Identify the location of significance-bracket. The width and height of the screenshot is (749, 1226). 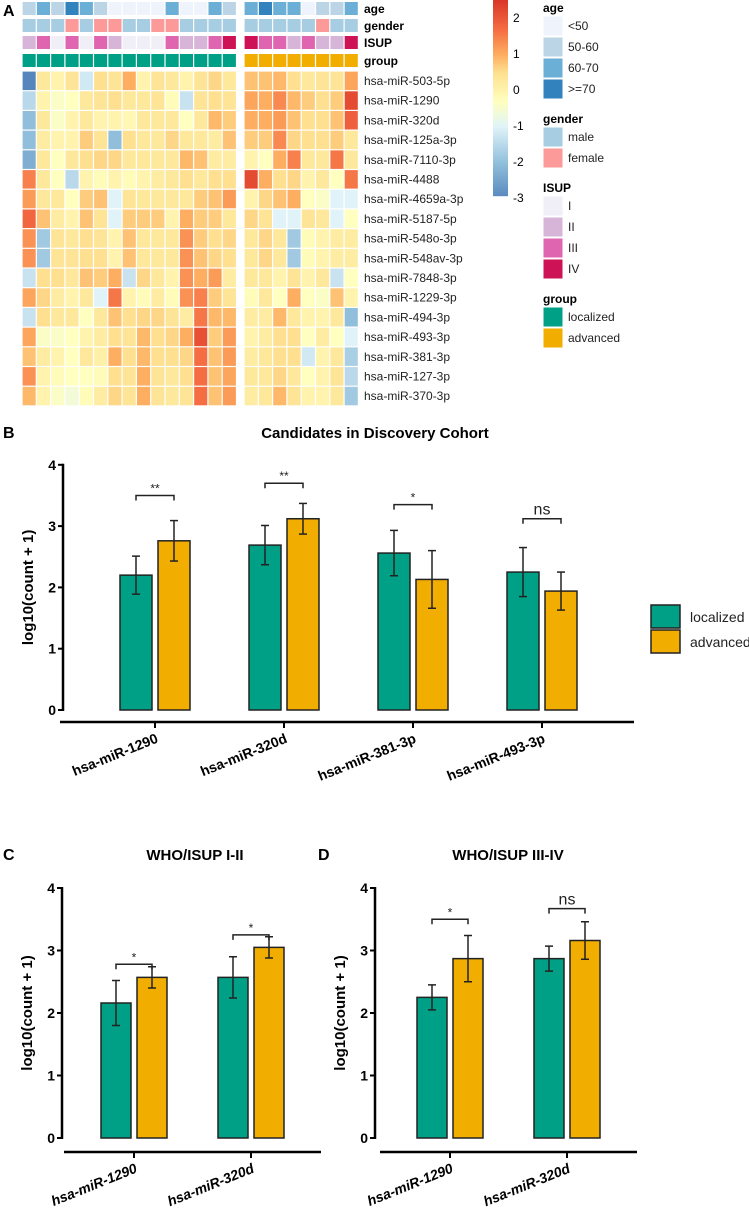
(251, 937).